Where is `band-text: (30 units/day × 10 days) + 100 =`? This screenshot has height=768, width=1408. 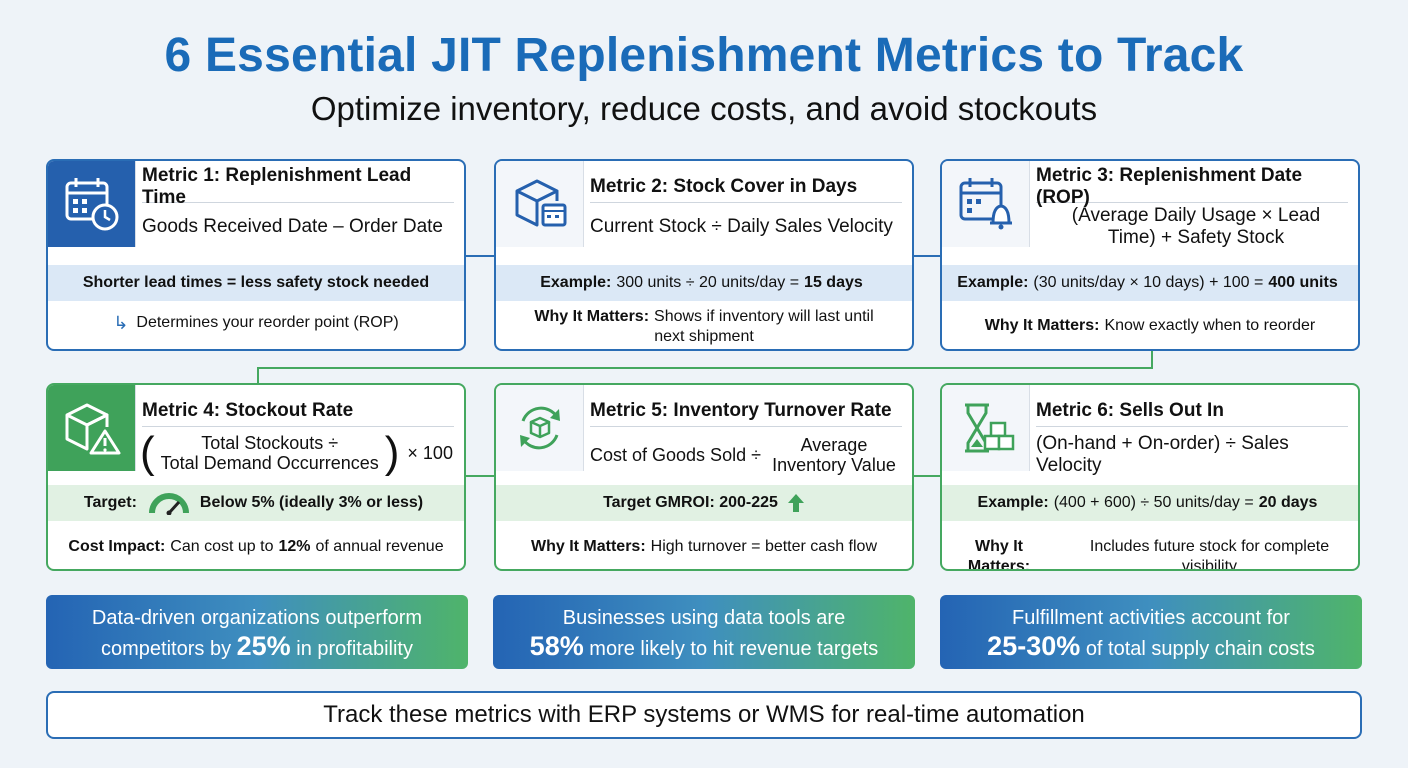 band-text: (30 units/day × 10 days) + 100 = is located at coordinates (1148, 282).